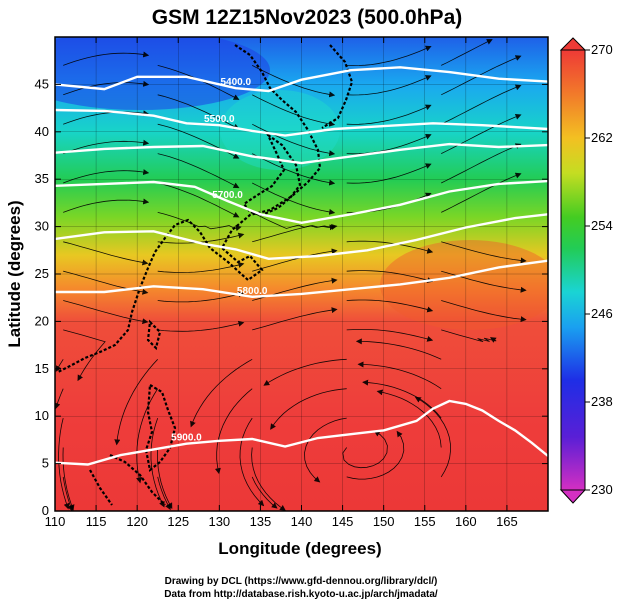 This screenshot has width=619, height=605. What do you see at coordinates (127, 480) in the screenshot?
I see `coast-borneo` at bounding box center [127, 480].